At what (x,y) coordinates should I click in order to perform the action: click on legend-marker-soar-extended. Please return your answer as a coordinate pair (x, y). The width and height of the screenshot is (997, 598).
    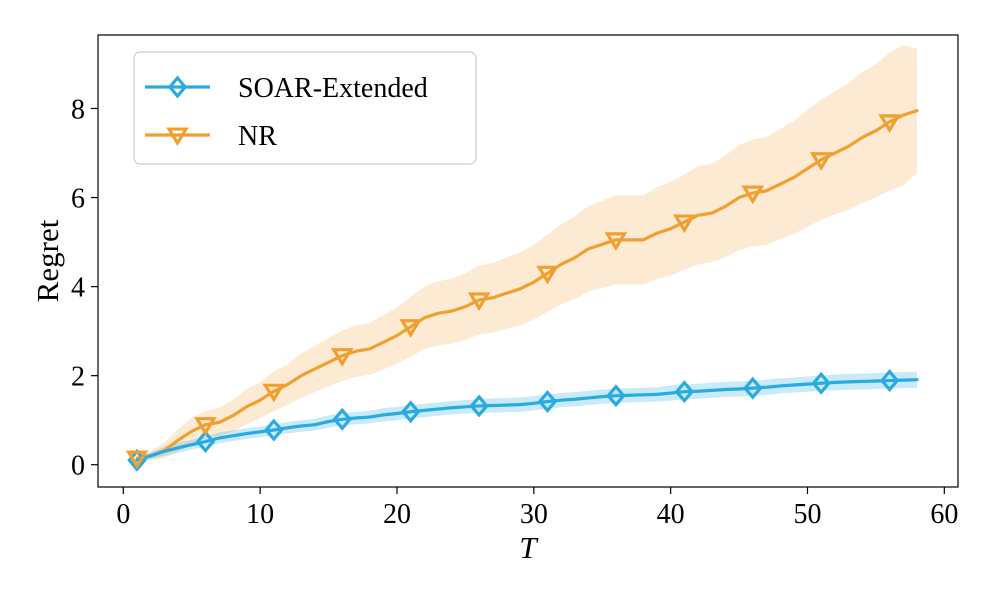
    Looking at the image, I should click on (177, 87).